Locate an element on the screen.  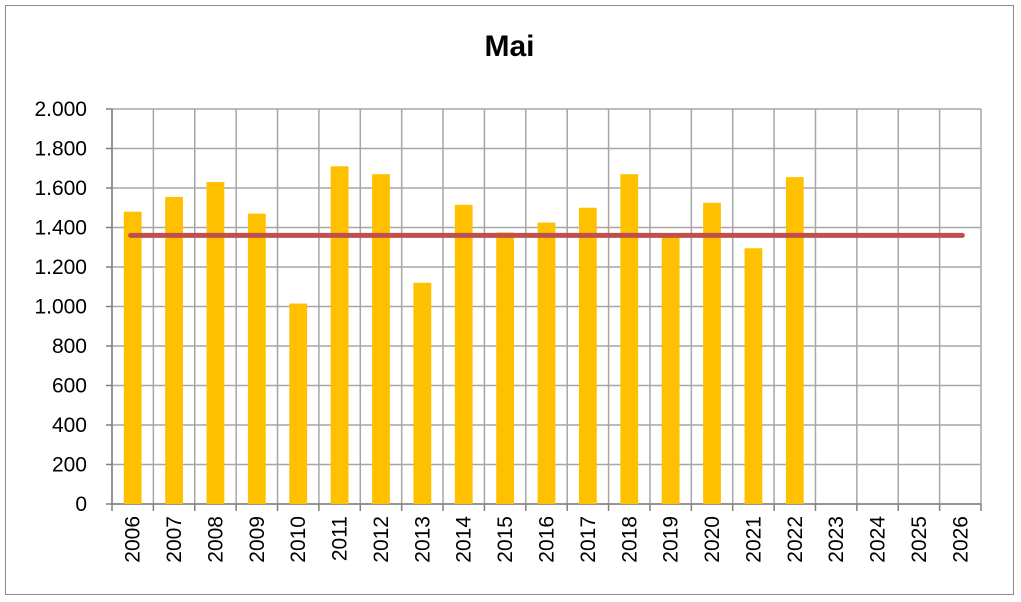
x-tick-label: 2011 is located at coordinates (340, 538).